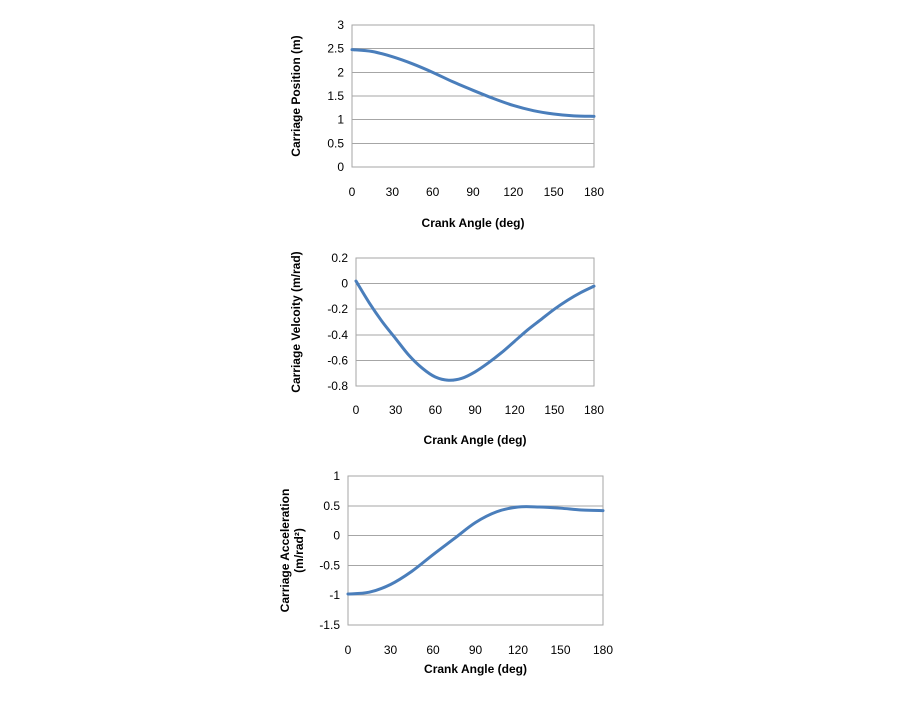 The width and height of the screenshot is (900, 701). I want to click on y-tick-label: -0.6, so click(337, 360).